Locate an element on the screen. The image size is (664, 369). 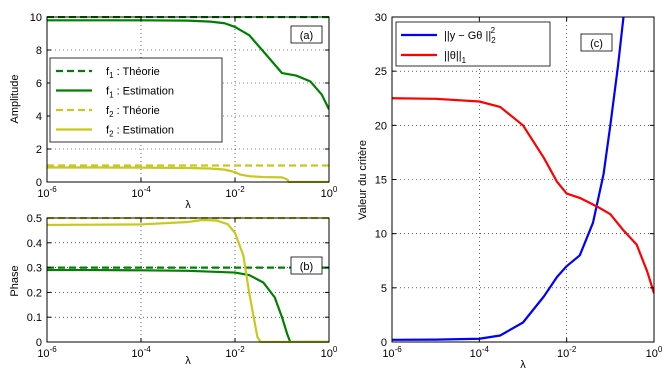
y-tick-label: 6 is located at coordinates (39, 84).